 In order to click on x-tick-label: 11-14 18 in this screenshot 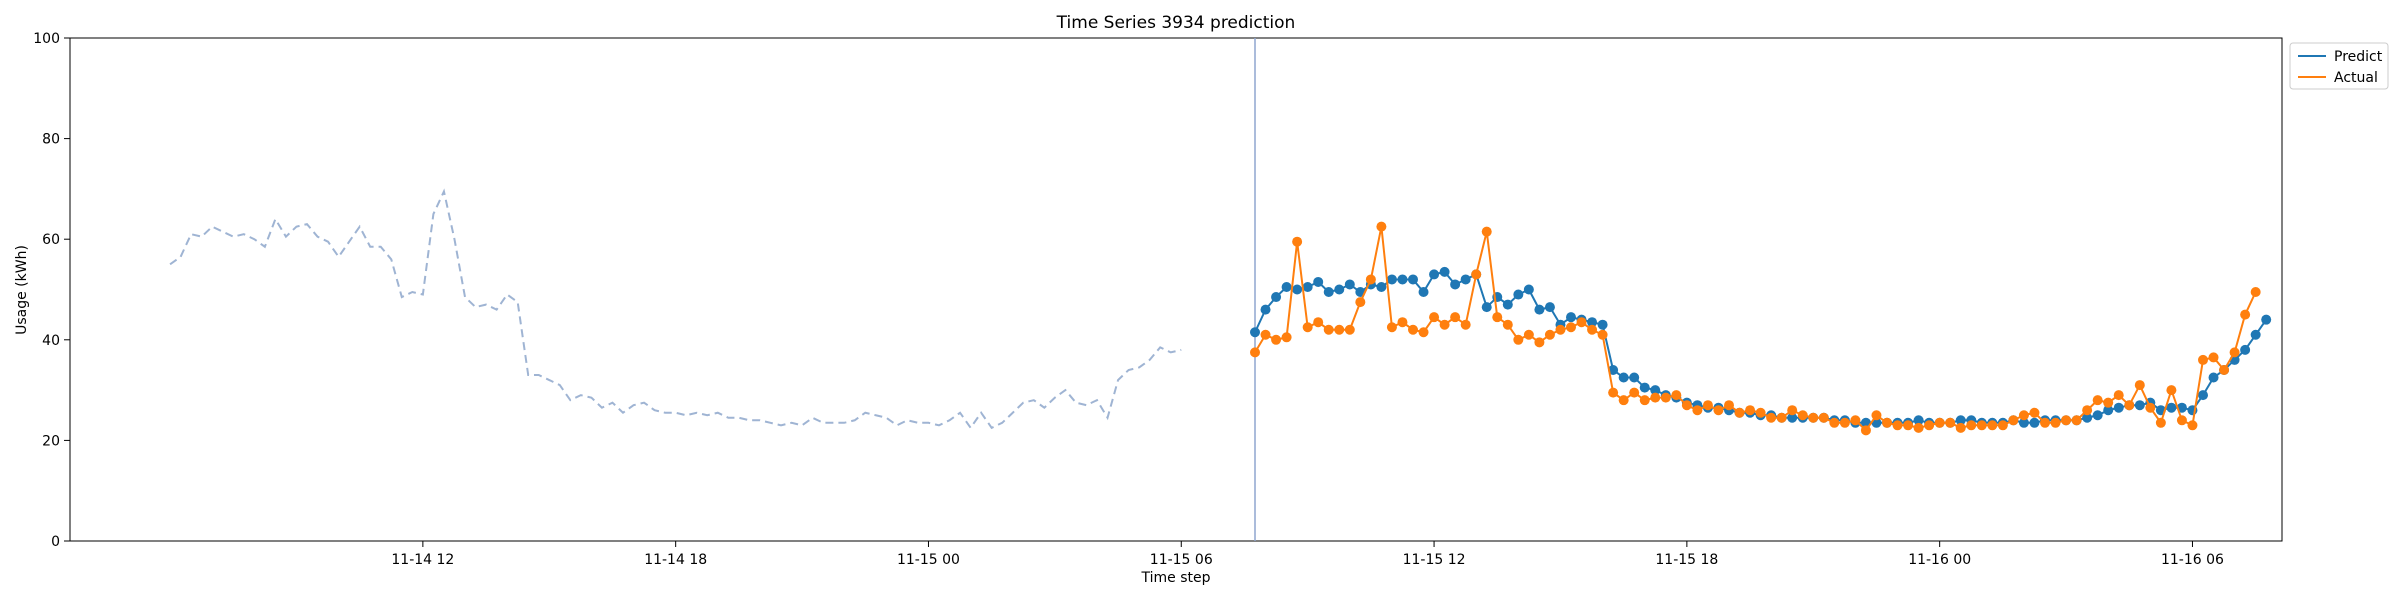, I will do `click(675, 560)`.